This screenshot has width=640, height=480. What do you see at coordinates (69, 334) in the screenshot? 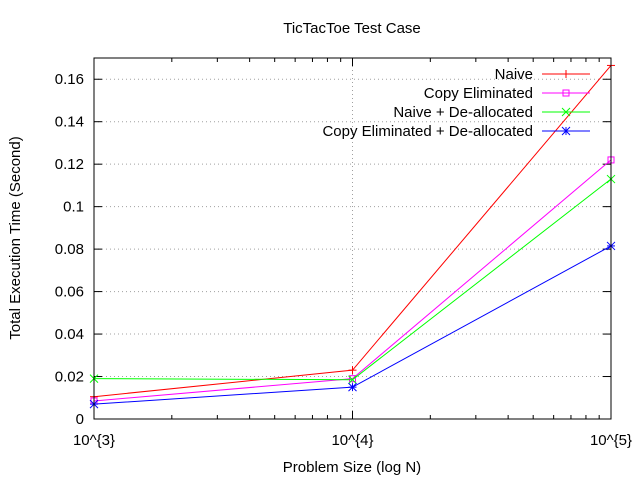
I see `y-tick-label: 0.04` at bounding box center [69, 334].